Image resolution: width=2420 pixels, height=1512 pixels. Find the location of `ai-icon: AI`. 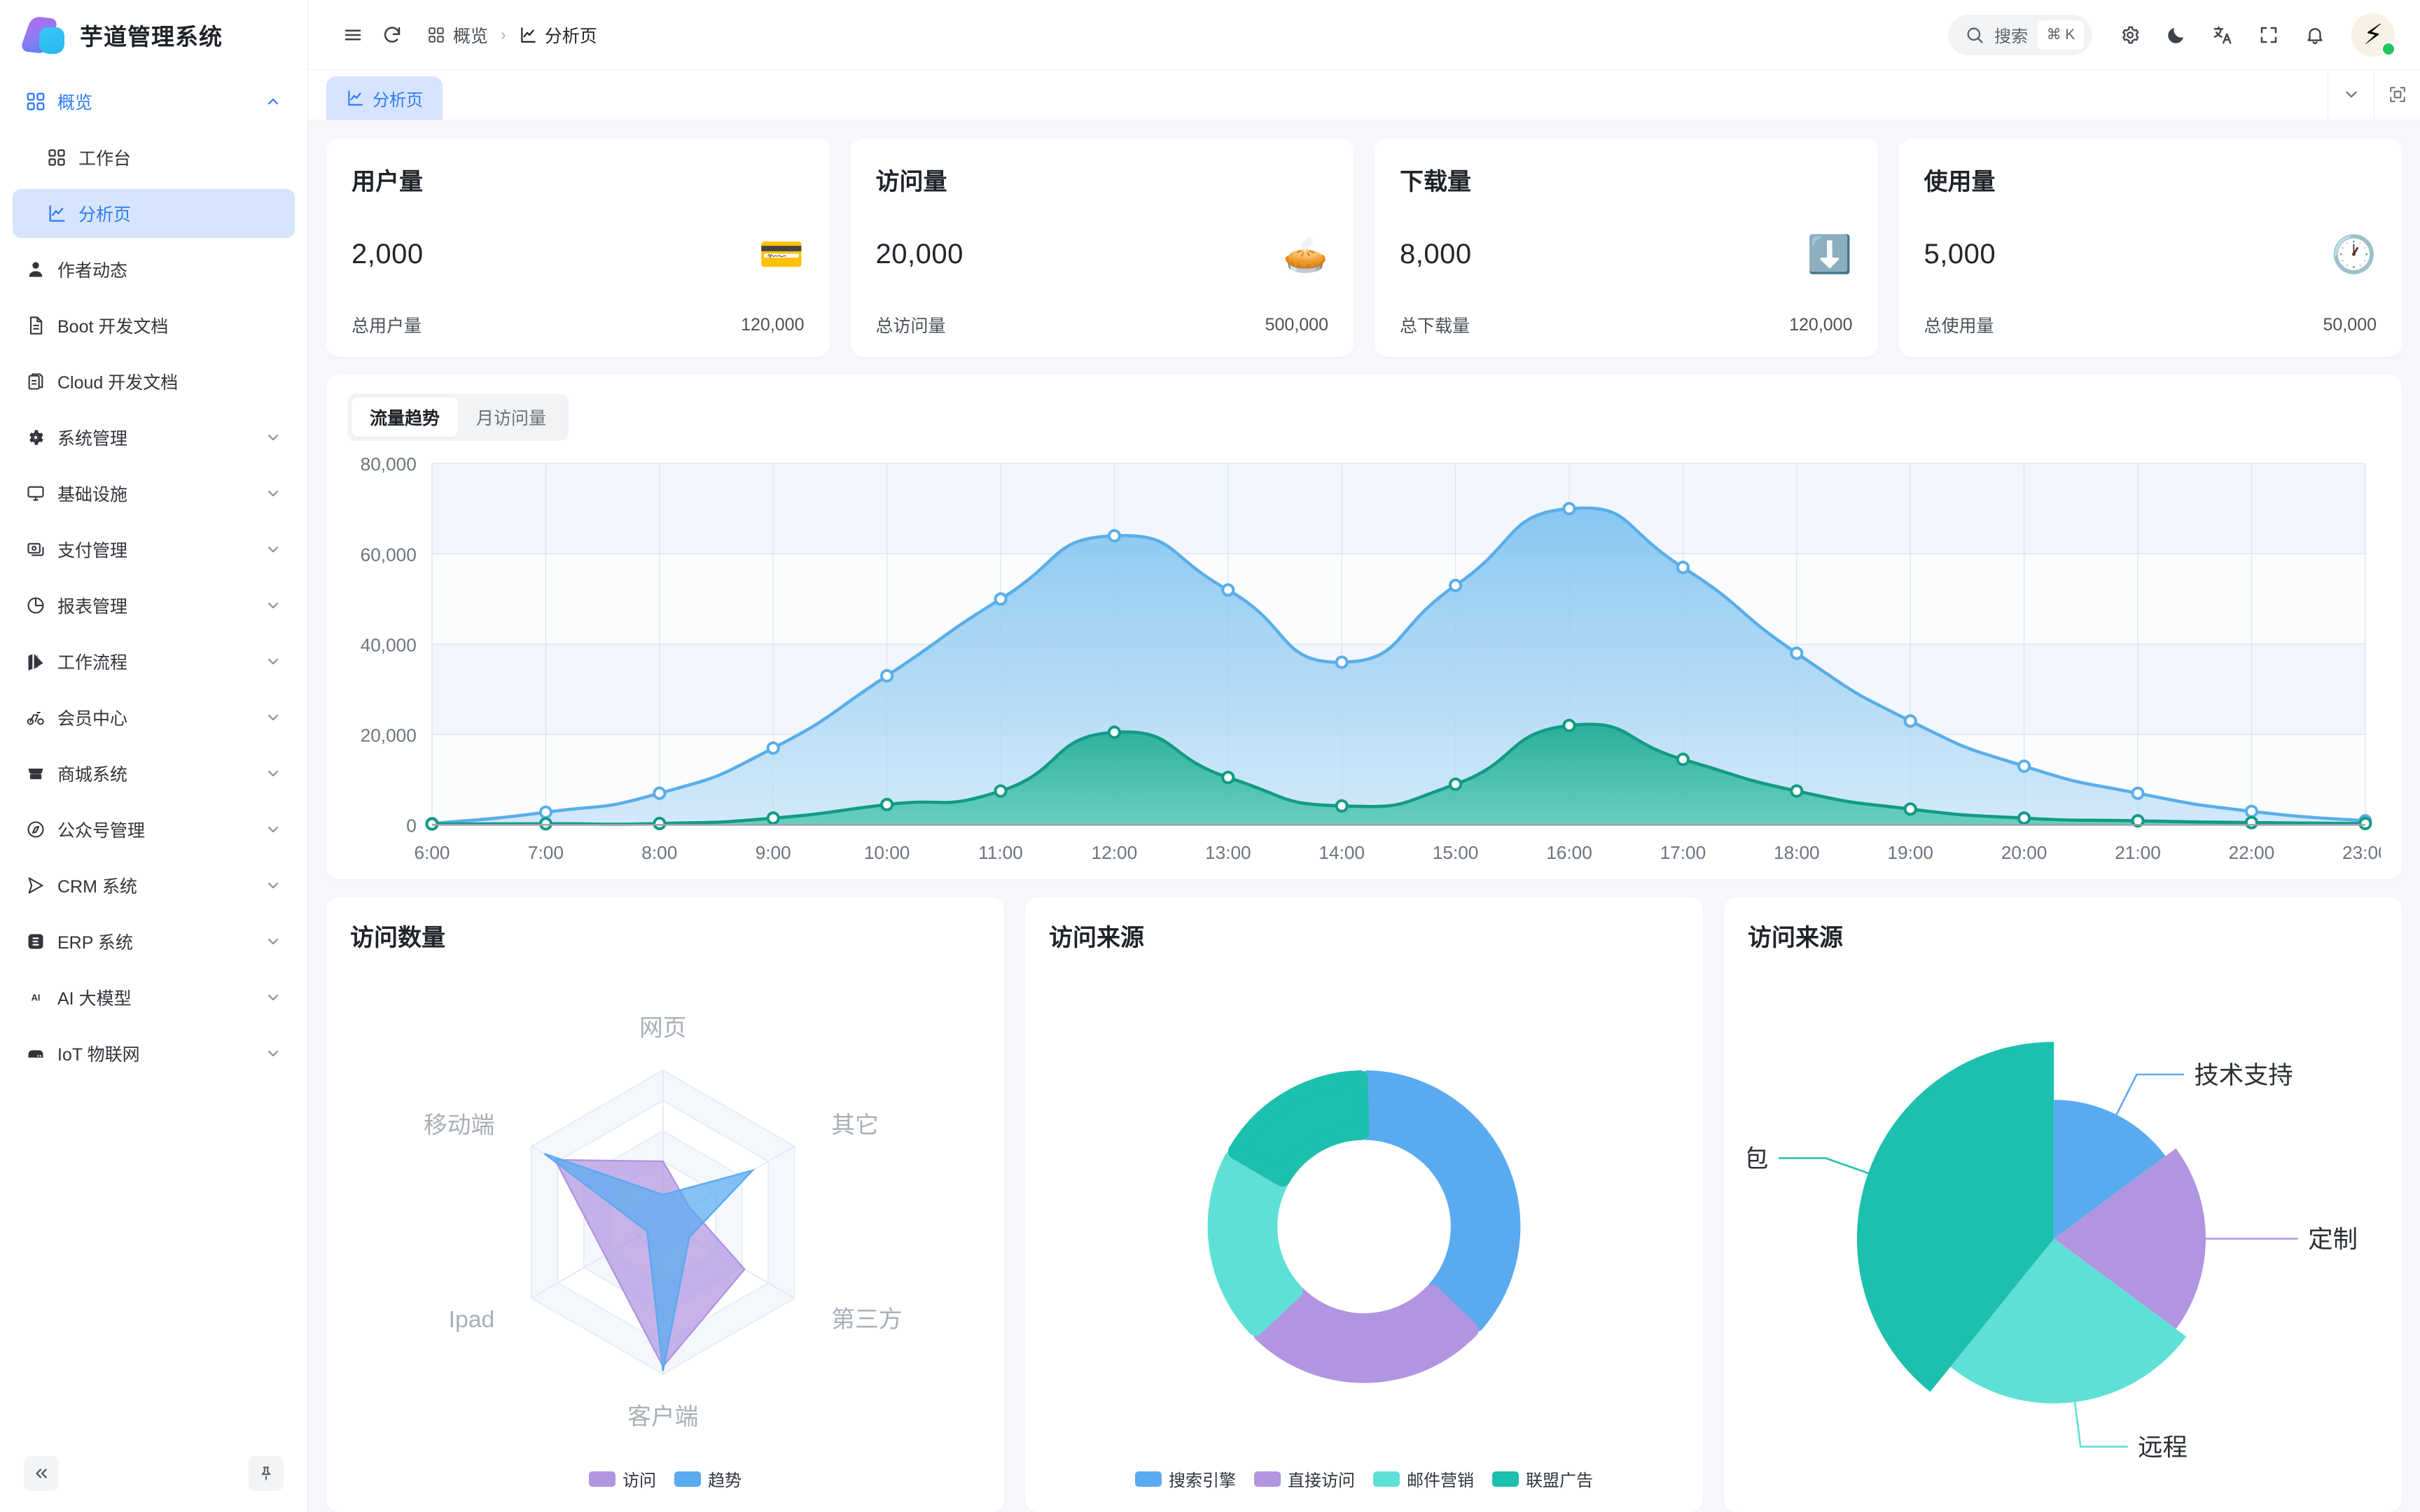

ai-icon: AI is located at coordinates (35, 997).